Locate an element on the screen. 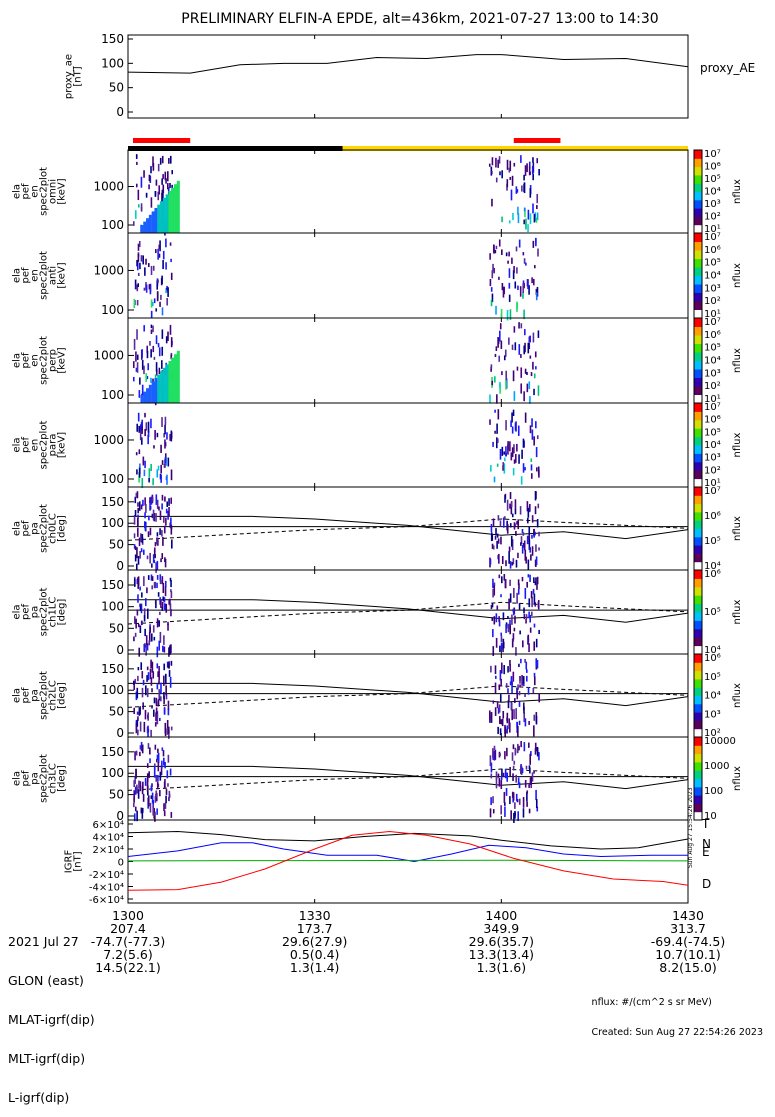 The width and height of the screenshot is (775, 1117). y-tick-label: 1000 is located at coordinates (108, 355).